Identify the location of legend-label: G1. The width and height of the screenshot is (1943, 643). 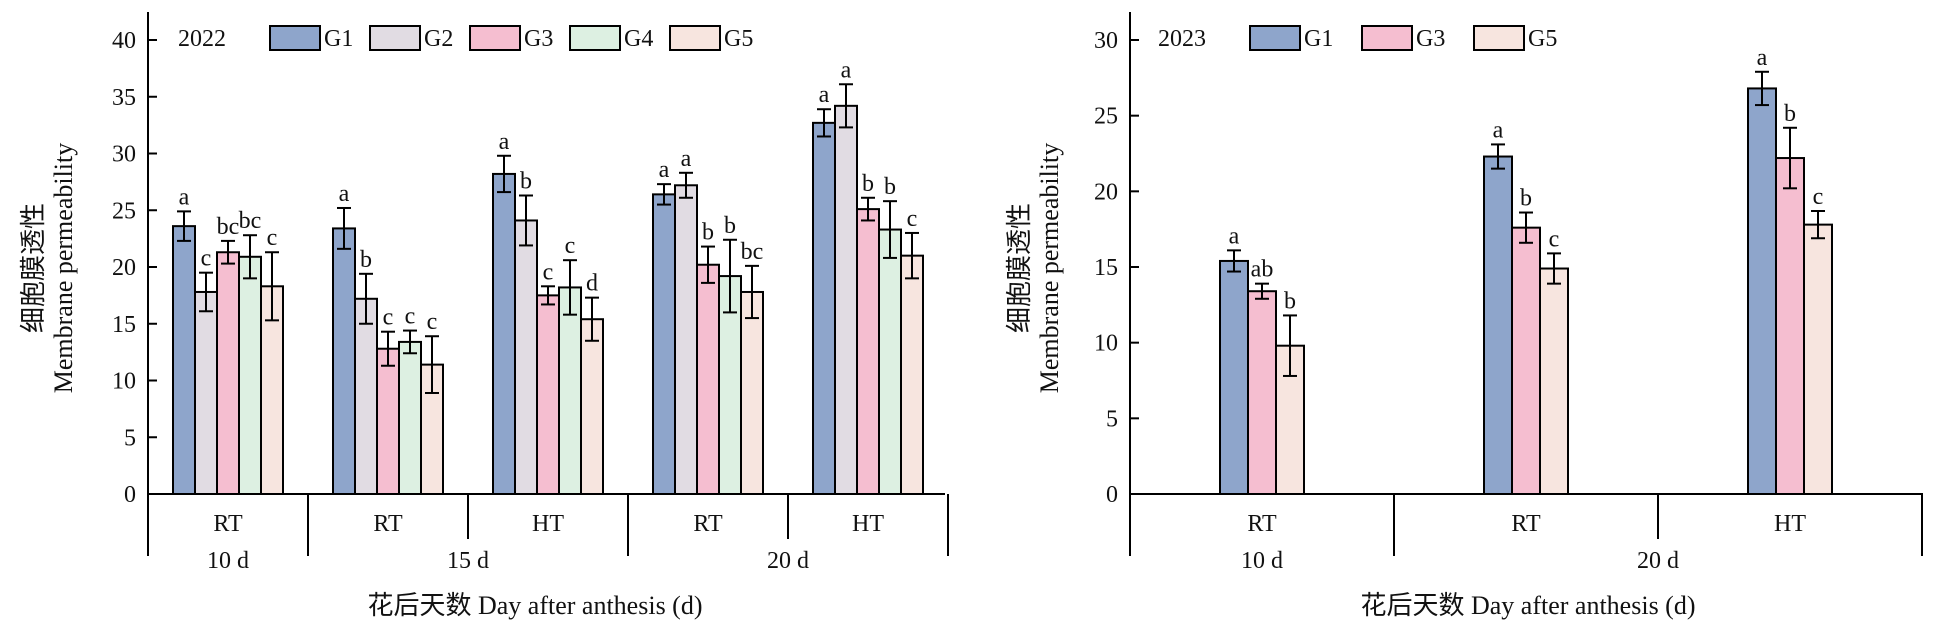
(1318, 39).